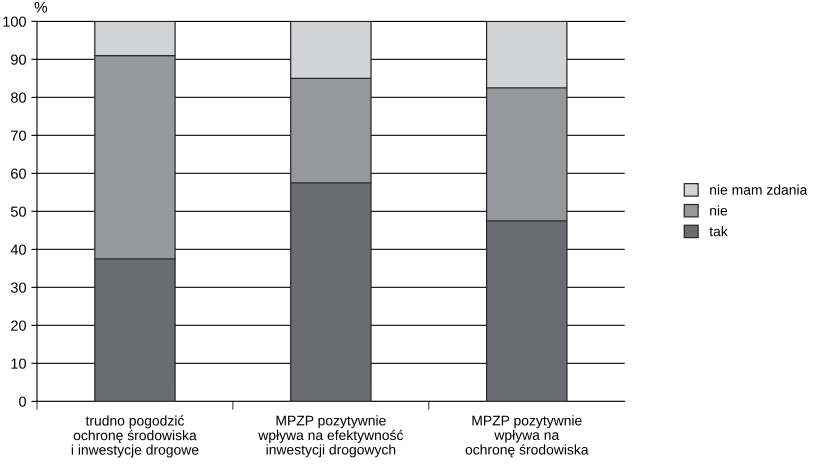  I want to click on y-tick-label: 80, so click(18, 97).